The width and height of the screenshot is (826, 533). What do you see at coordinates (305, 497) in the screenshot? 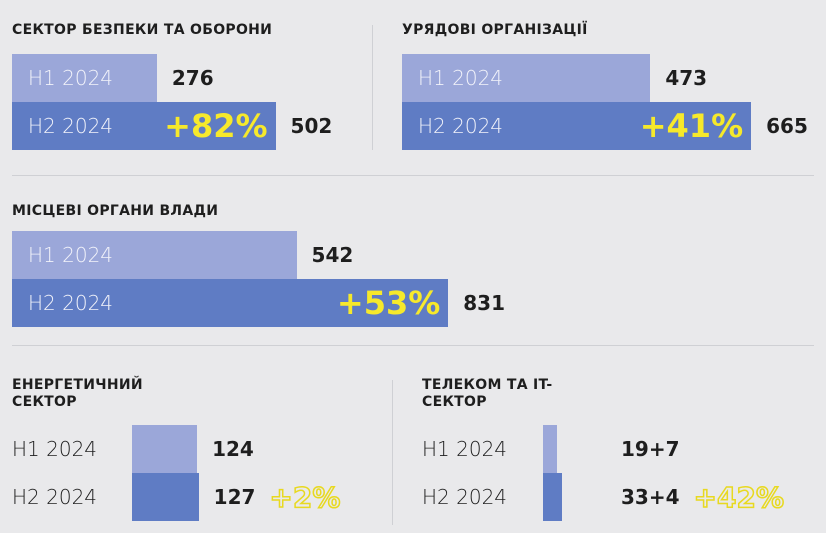
I see `change-label: +2%` at bounding box center [305, 497].